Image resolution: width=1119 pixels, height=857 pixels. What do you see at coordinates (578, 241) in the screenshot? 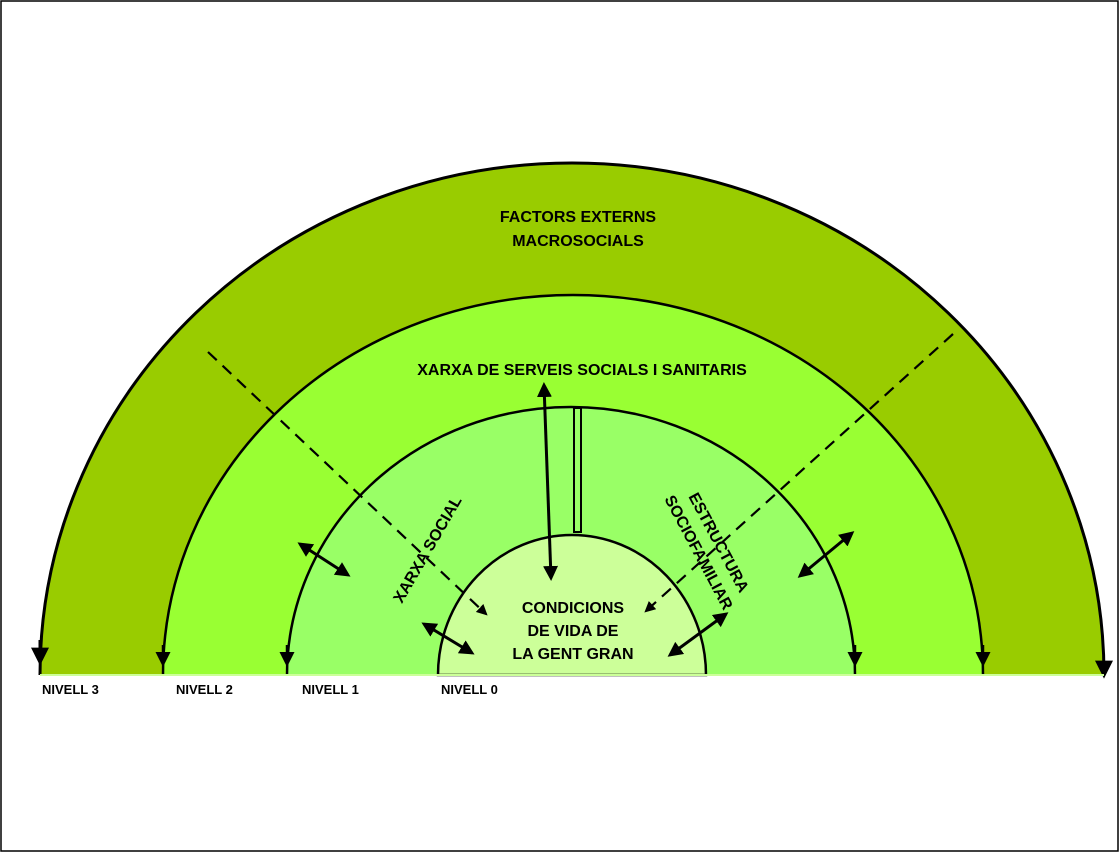
I see `ring3-label-line2: MACROSOCIALS` at bounding box center [578, 241].